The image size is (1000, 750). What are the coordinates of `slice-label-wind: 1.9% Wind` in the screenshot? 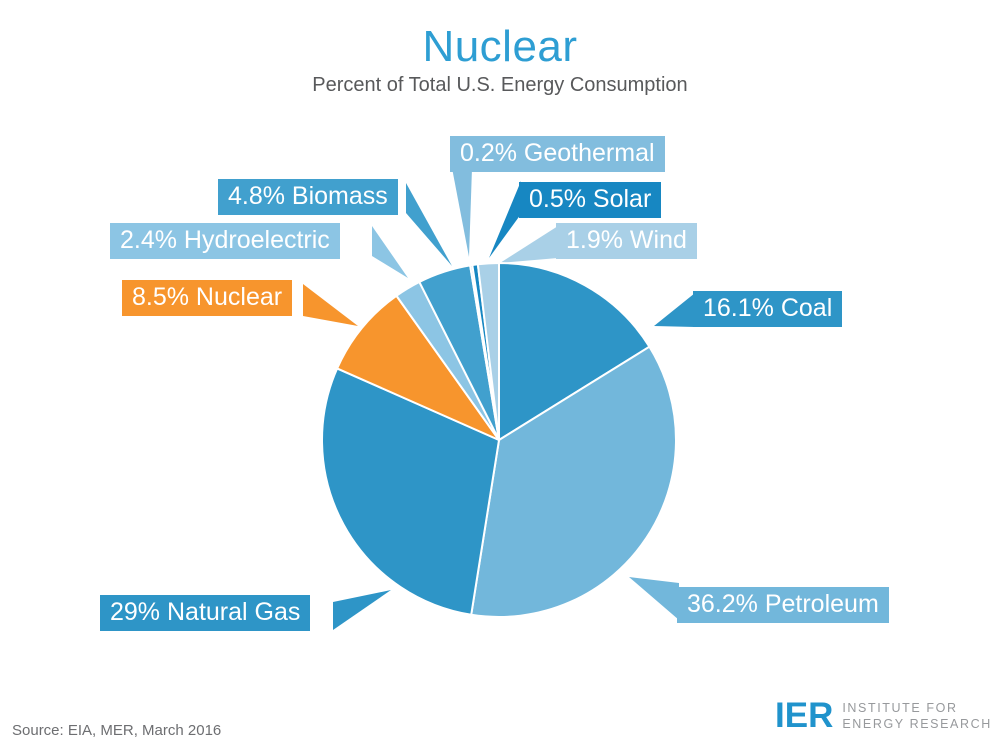 It's located at (626, 241).